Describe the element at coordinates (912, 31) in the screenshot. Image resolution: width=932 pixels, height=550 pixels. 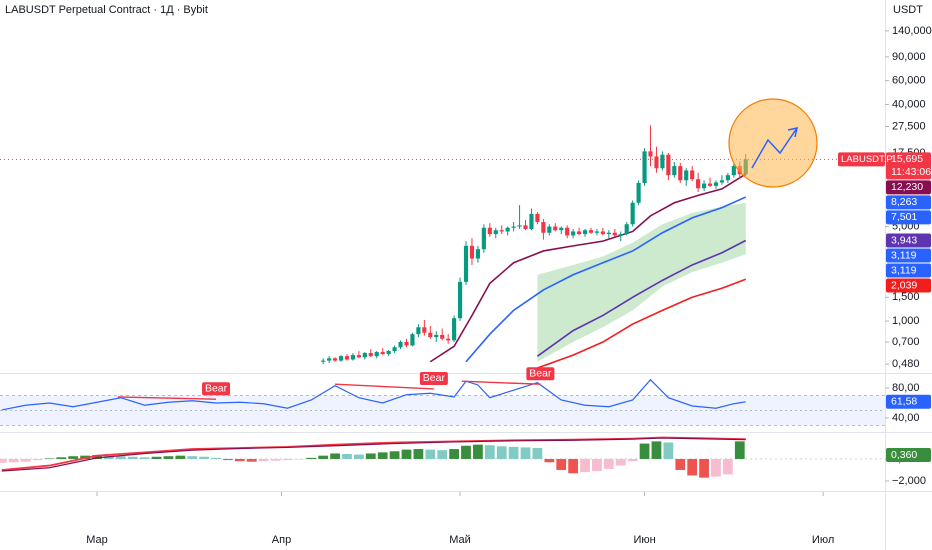
I see `y-tick-label: 140,000` at that location.